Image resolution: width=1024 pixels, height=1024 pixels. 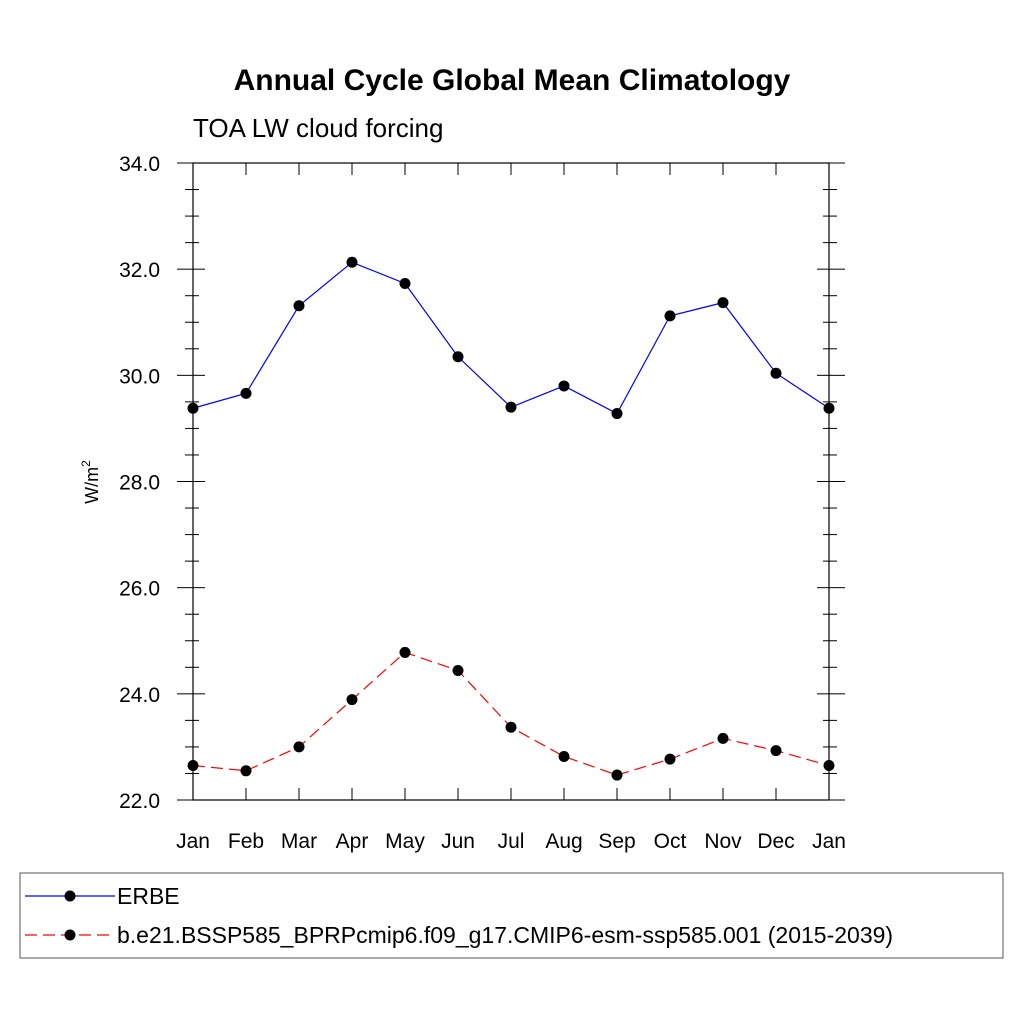 What do you see at coordinates (318, 128) in the screenshot?
I see `chart-subtitle: TOA LW cloud forcing` at bounding box center [318, 128].